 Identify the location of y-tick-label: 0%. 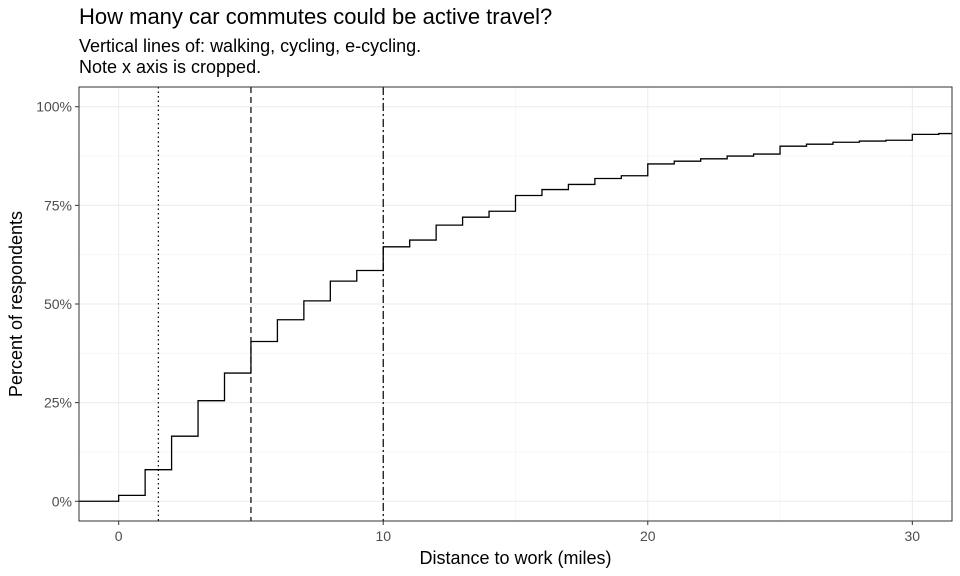
(62, 501).